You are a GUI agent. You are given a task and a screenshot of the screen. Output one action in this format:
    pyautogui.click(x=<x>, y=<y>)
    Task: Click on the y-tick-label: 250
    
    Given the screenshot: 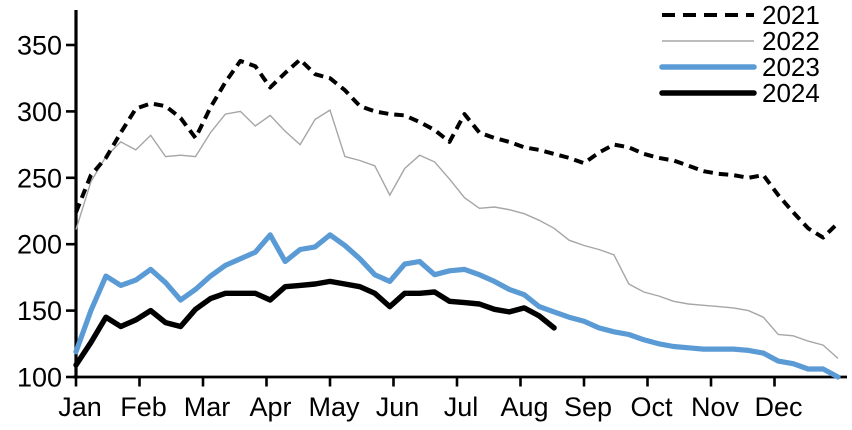 What is the action you would take?
    pyautogui.click(x=39, y=178)
    